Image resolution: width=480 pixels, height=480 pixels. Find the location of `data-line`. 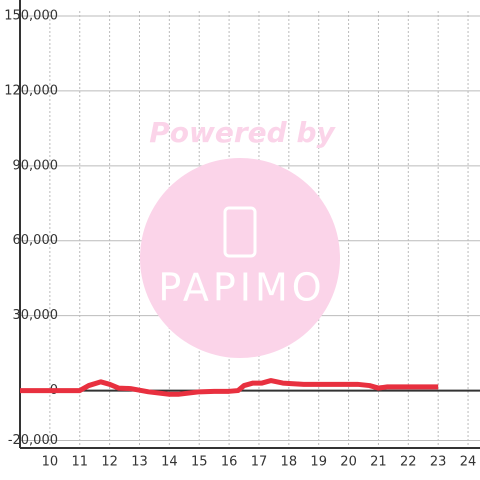

data-line is located at coordinates (229, 387).